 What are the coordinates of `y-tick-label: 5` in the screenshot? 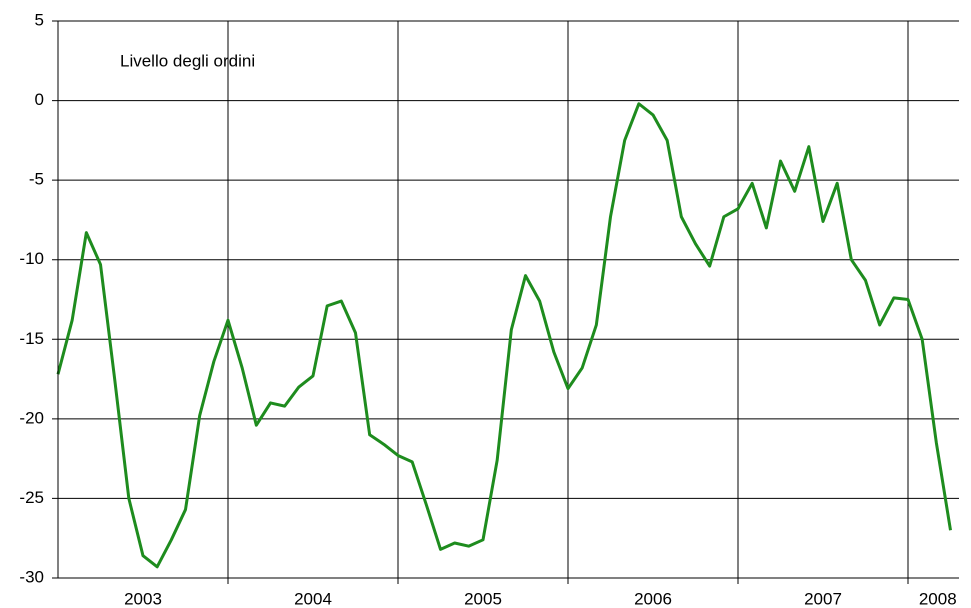 It's located at (39, 19).